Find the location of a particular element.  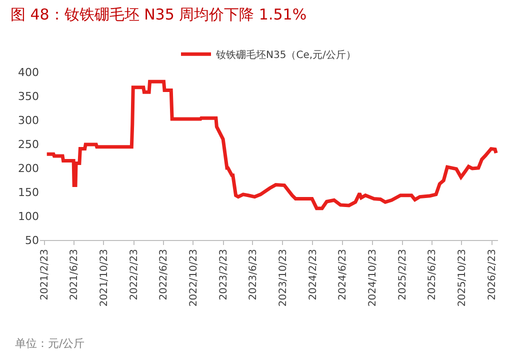

text: 单位：元/公斤 is located at coordinates (50, 343).